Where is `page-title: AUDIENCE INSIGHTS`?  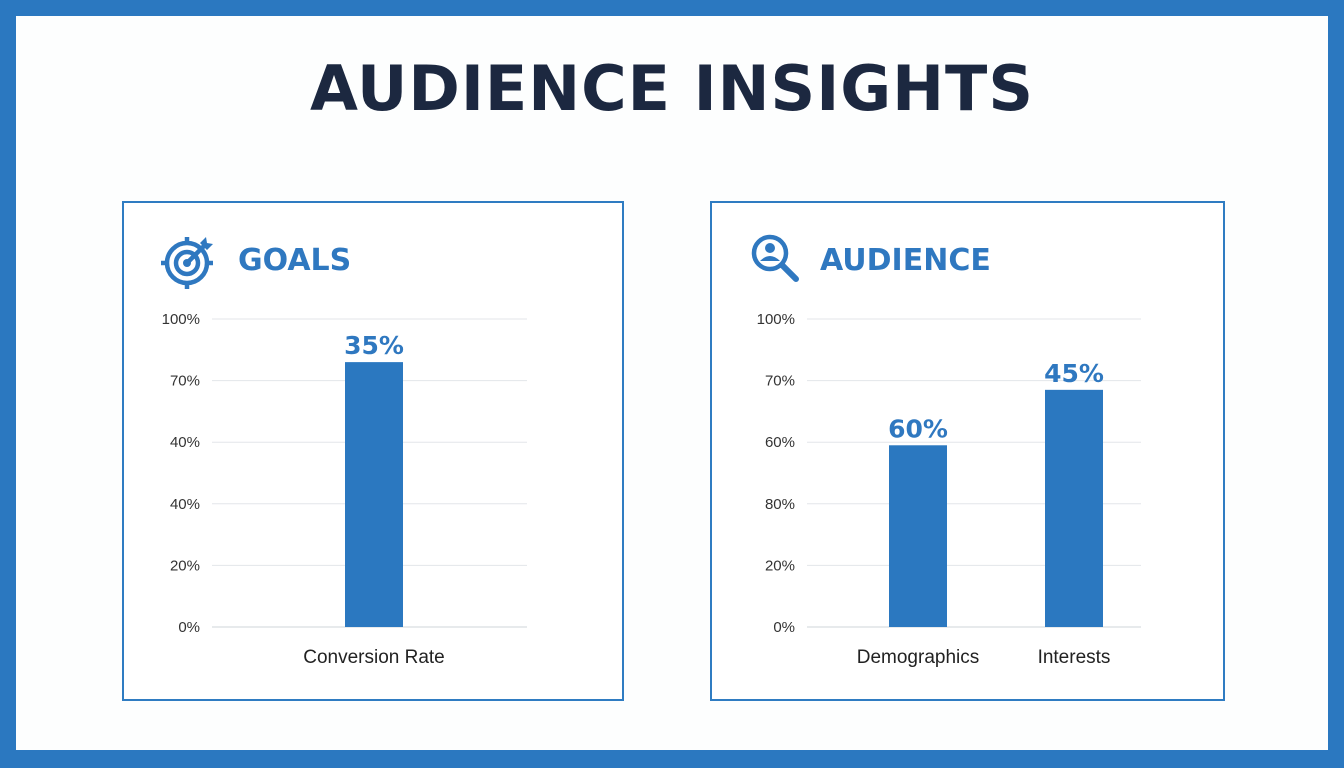
page-title: AUDIENCE INSIGHTS is located at coordinates (672, 88).